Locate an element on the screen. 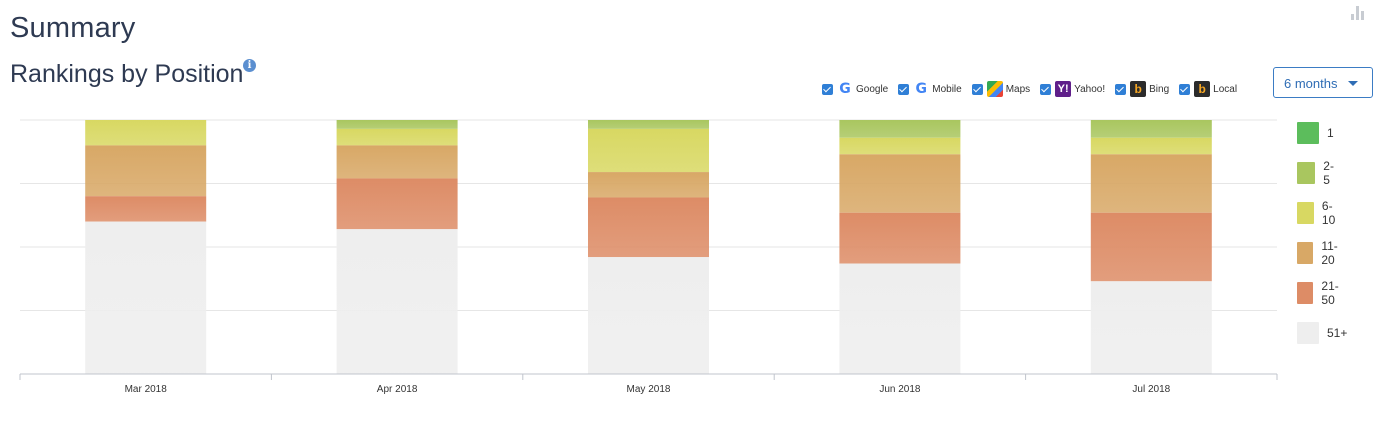 This screenshot has height=421, width=1382. legend-label: 1 is located at coordinates (1330, 133).